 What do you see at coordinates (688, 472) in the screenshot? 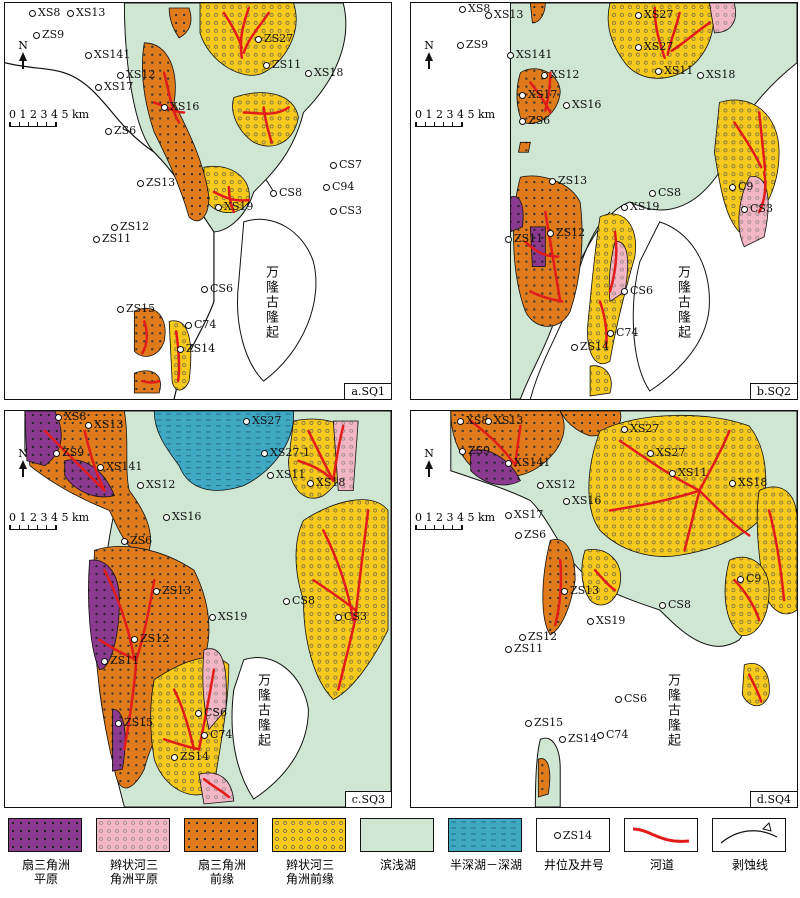
I see `well-label: XS11` at bounding box center [688, 472].